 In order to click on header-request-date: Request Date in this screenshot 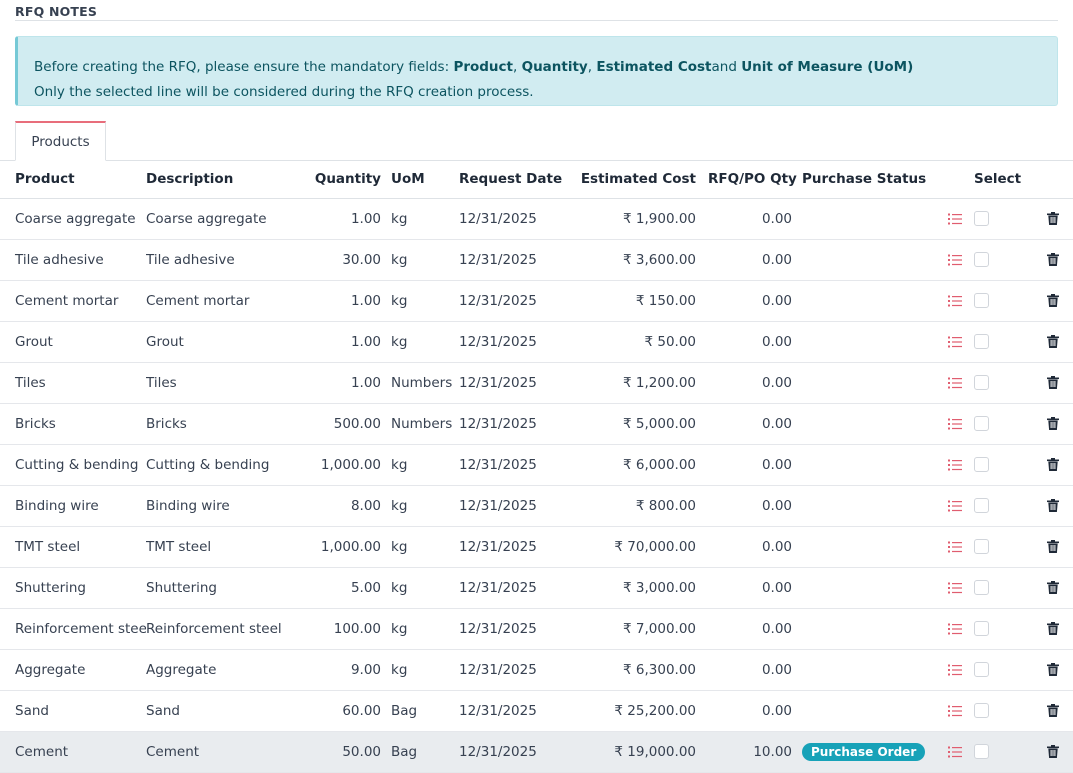, I will do `click(514, 180)`.